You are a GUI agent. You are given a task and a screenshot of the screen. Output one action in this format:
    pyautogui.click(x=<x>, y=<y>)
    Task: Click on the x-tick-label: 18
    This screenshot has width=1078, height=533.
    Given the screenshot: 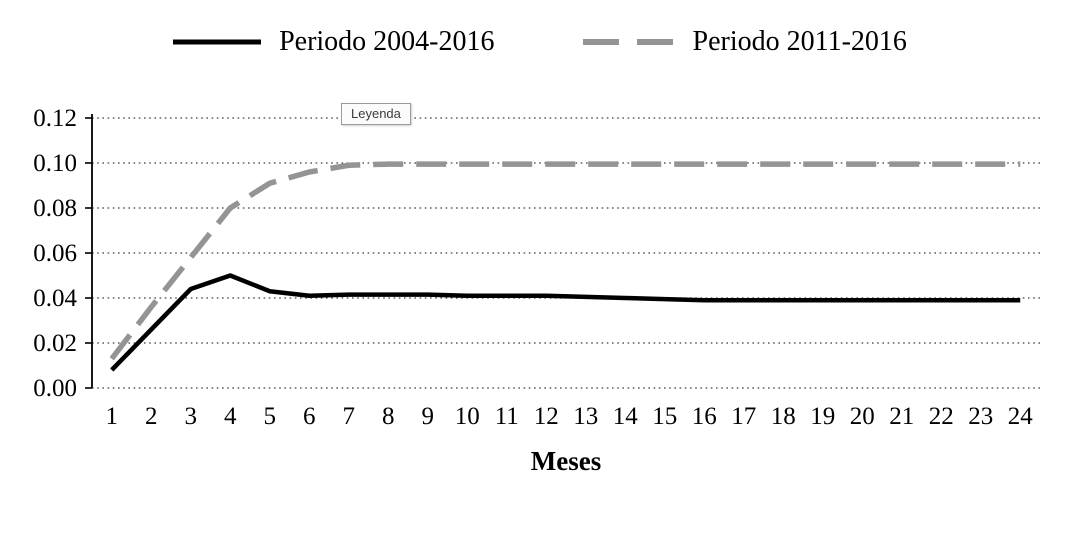 What is the action you would take?
    pyautogui.click(x=783, y=416)
    